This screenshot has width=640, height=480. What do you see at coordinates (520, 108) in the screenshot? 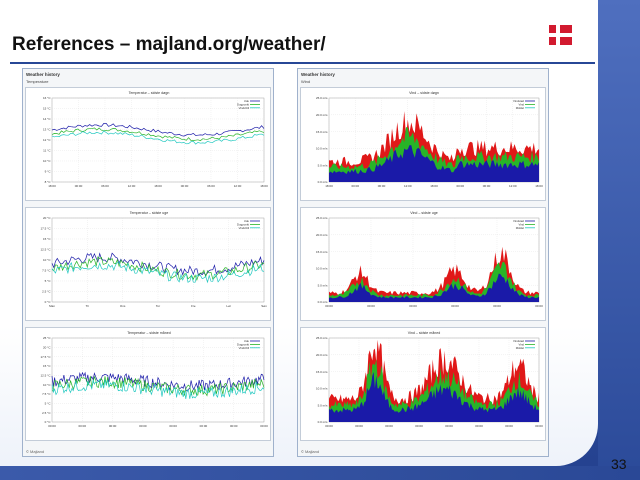
I see `legend-label: Middel` at bounding box center [520, 108].